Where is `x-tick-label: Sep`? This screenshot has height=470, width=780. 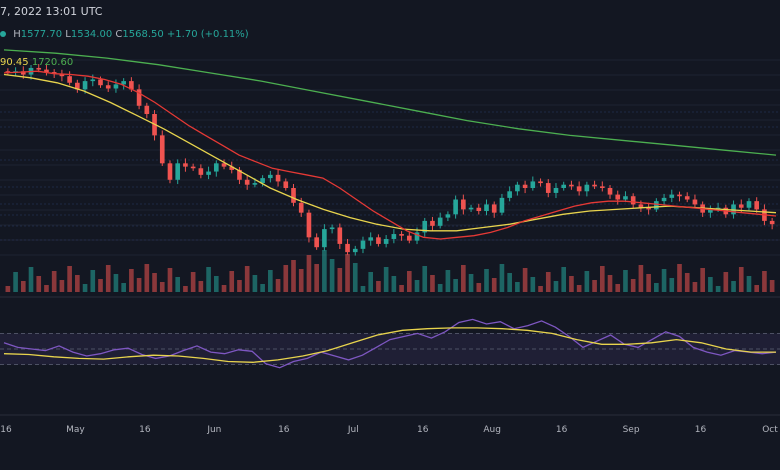
x-tick-label: Sep is located at coordinates (631, 430).